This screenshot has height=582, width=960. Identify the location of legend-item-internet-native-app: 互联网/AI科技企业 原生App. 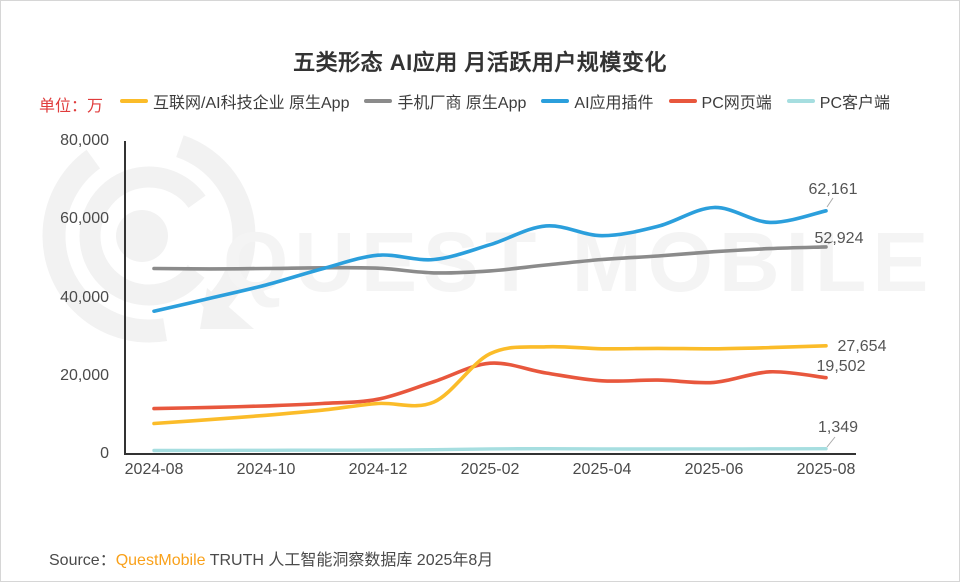
(234, 101).